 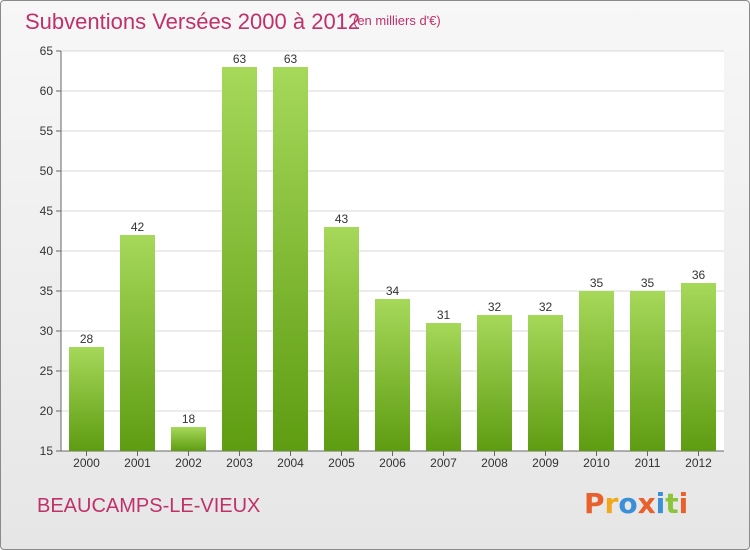 I want to click on y-tick-label: 55, so click(x=47, y=131).